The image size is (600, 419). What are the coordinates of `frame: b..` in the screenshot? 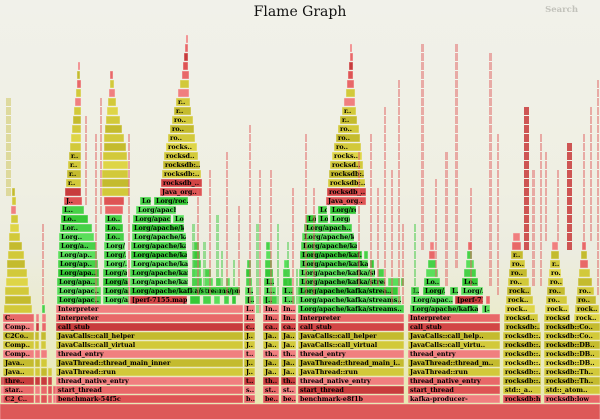 It's located at (249, 399).